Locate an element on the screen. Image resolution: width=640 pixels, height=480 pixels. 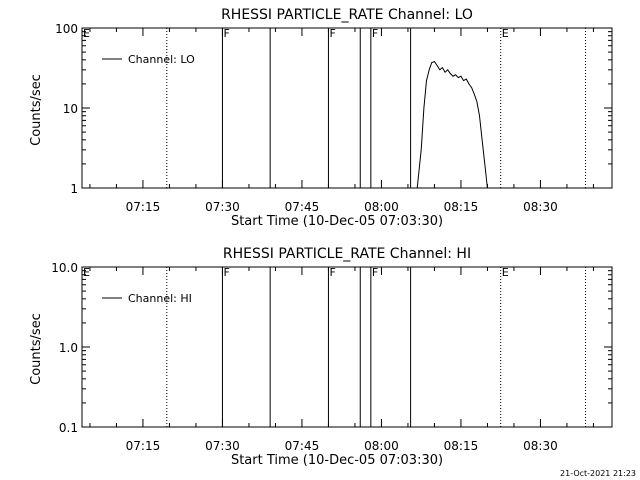
panel-2-x-tick-label: 08:30 is located at coordinates (540, 446).